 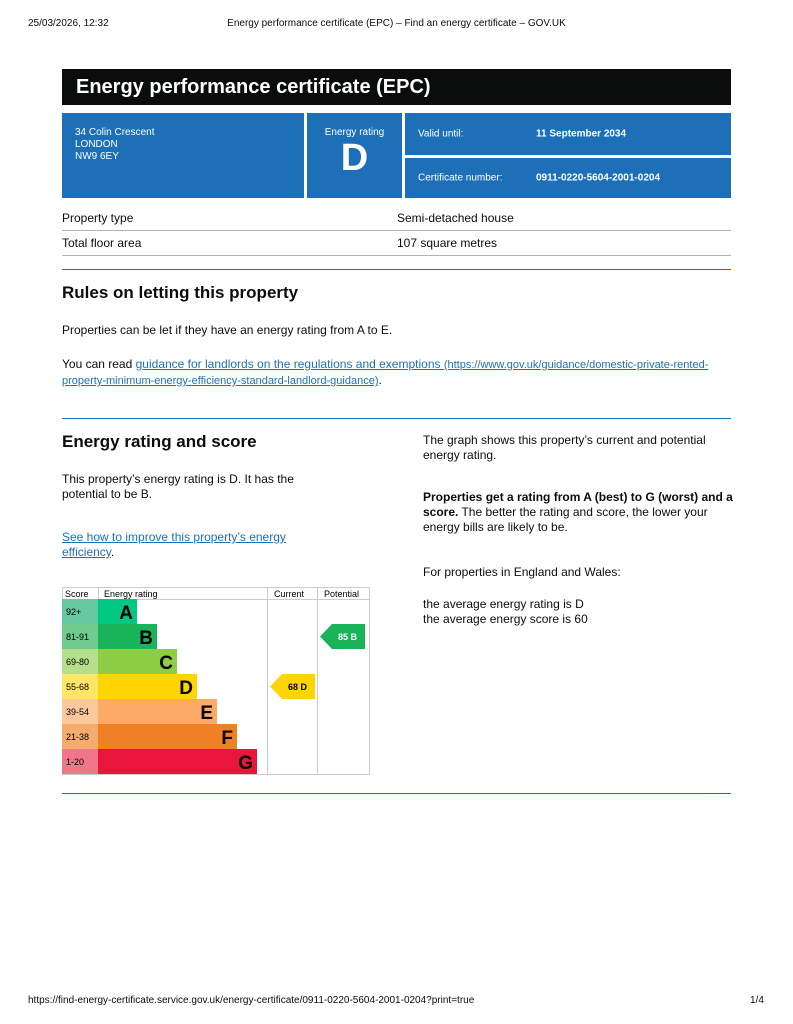 I want to click on average-score: the average energy score is 60, so click(x=505, y=619).